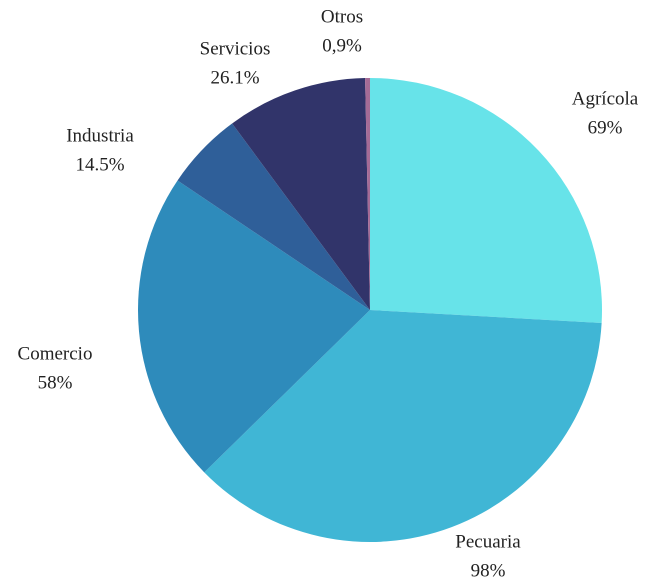  Describe the element at coordinates (99, 164) in the screenshot. I see `slice-value-label: 14.5%` at that location.